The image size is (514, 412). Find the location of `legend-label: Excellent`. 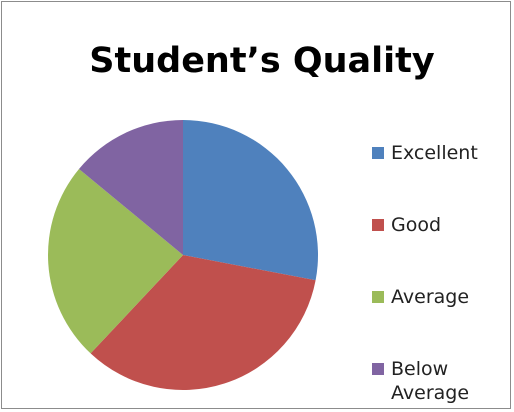

legend-label: Excellent is located at coordinates (434, 153).